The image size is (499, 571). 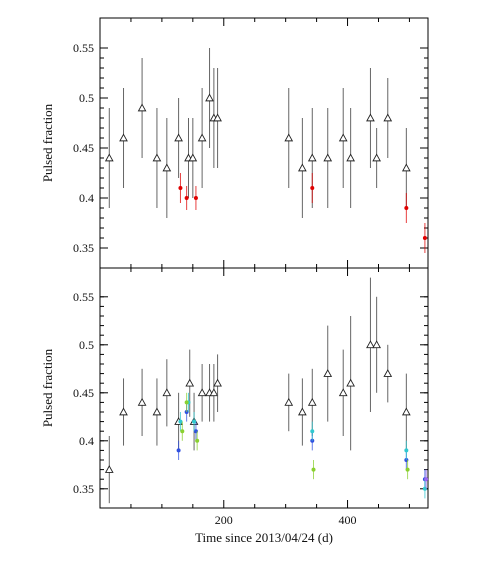 What do you see at coordinates (264, 537) in the screenshot?
I see `x-axis-title: Time since 2013/04/24 (d)` at bounding box center [264, 537].